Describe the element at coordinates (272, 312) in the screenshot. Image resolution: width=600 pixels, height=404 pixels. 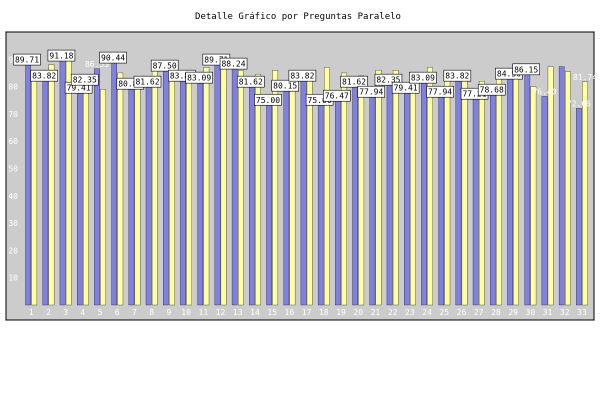
I see `x-tick-label: 15` at that location.